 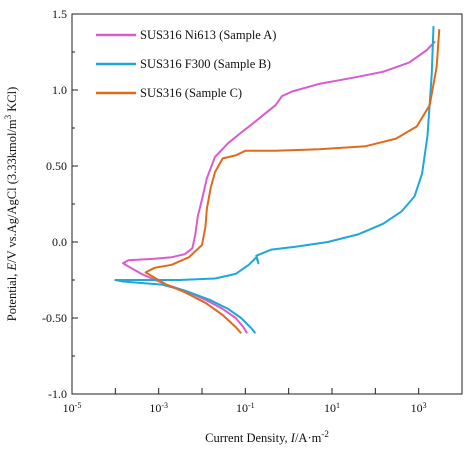 What do you see at coordinates (60, 204) in the screenshot?
I see `y-axis-ticks: -1.0 -0.50 0.0 0.50 1.0 1.5` at bounding box center [60, 204].